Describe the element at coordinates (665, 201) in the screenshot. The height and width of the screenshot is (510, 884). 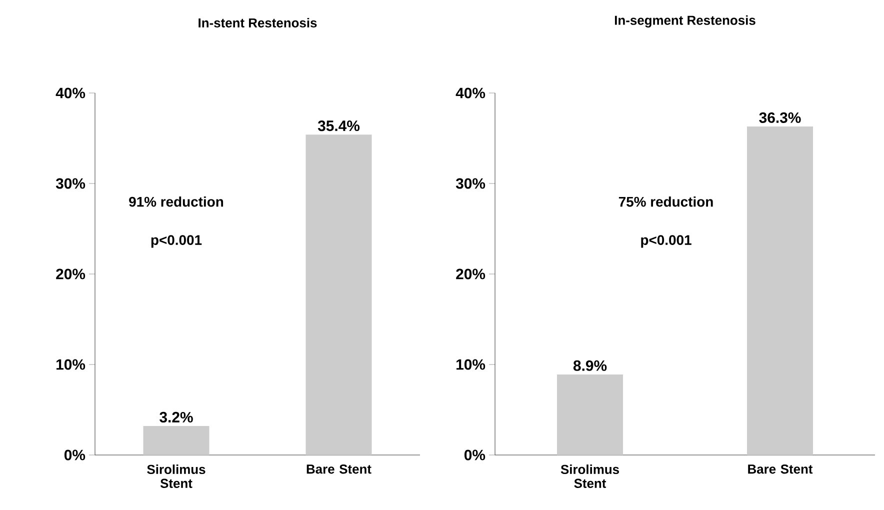
I see `annotation: 75% reduction` at that location.